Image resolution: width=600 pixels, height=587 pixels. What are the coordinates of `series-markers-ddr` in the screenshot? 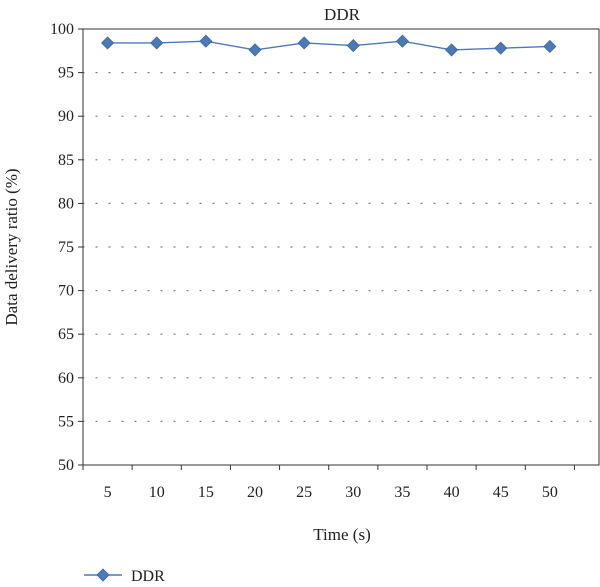 It's located at (329, 45).